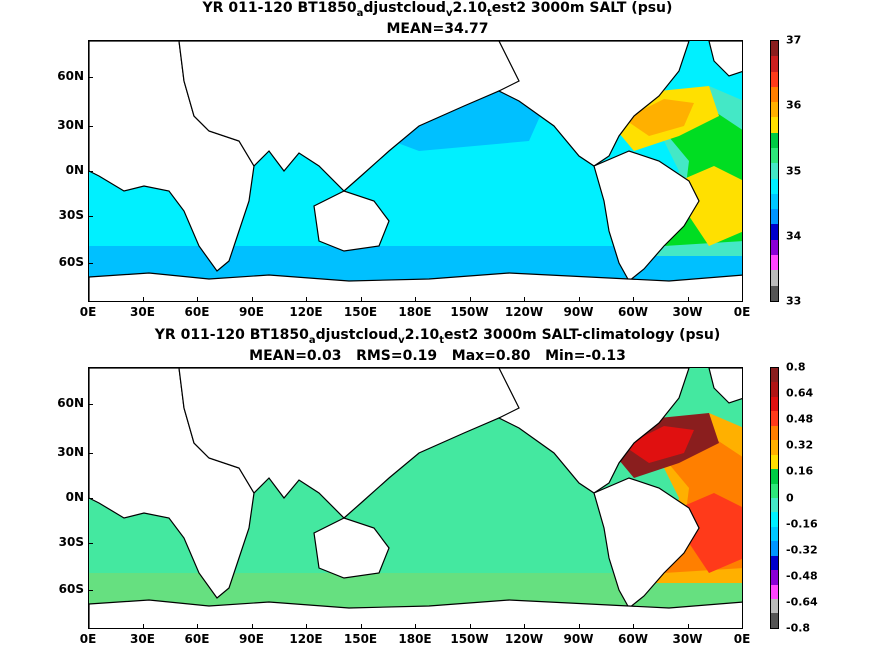 This screenshot has width=875, height=656. I want to click on colorbar-label: 0.64, so click(800, 393).